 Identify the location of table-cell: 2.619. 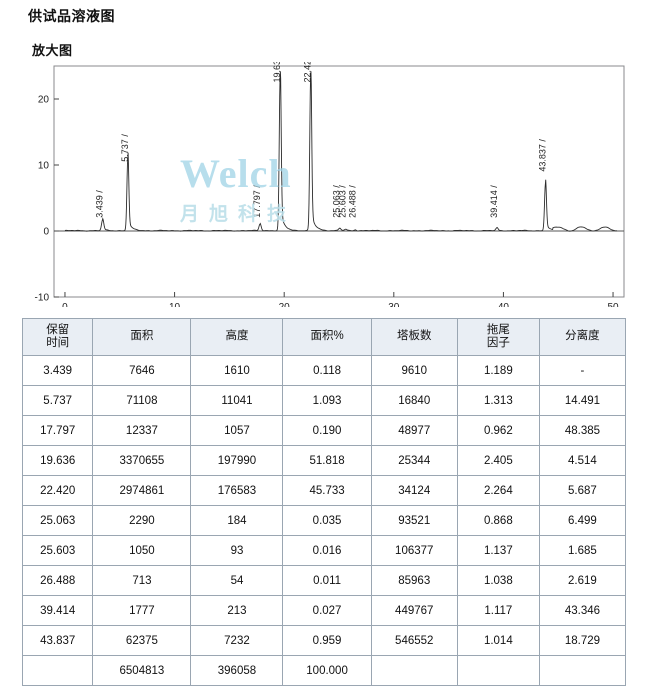
(582, 580).